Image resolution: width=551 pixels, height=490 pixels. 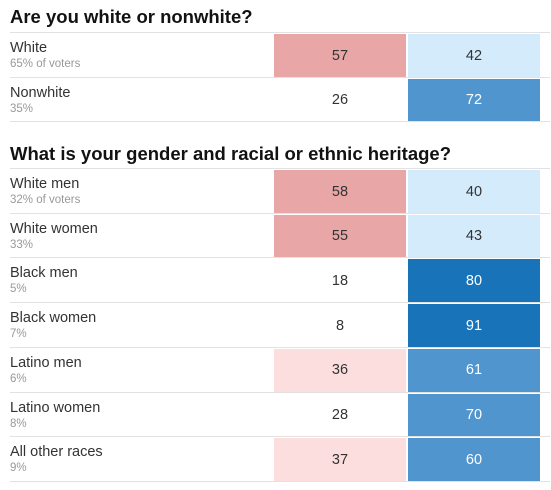 I want to click on republican-value-cell: 58, so click(x=340, y=191).